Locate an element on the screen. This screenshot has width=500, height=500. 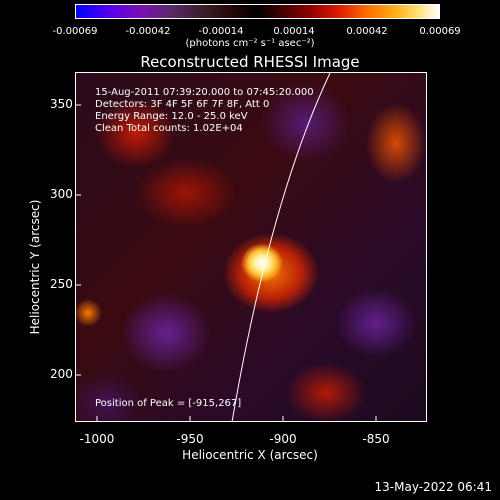
colorbar-unit: (photons cm⁻² s⁻¹ asec⁻²) is located at coordinates (250, 43).